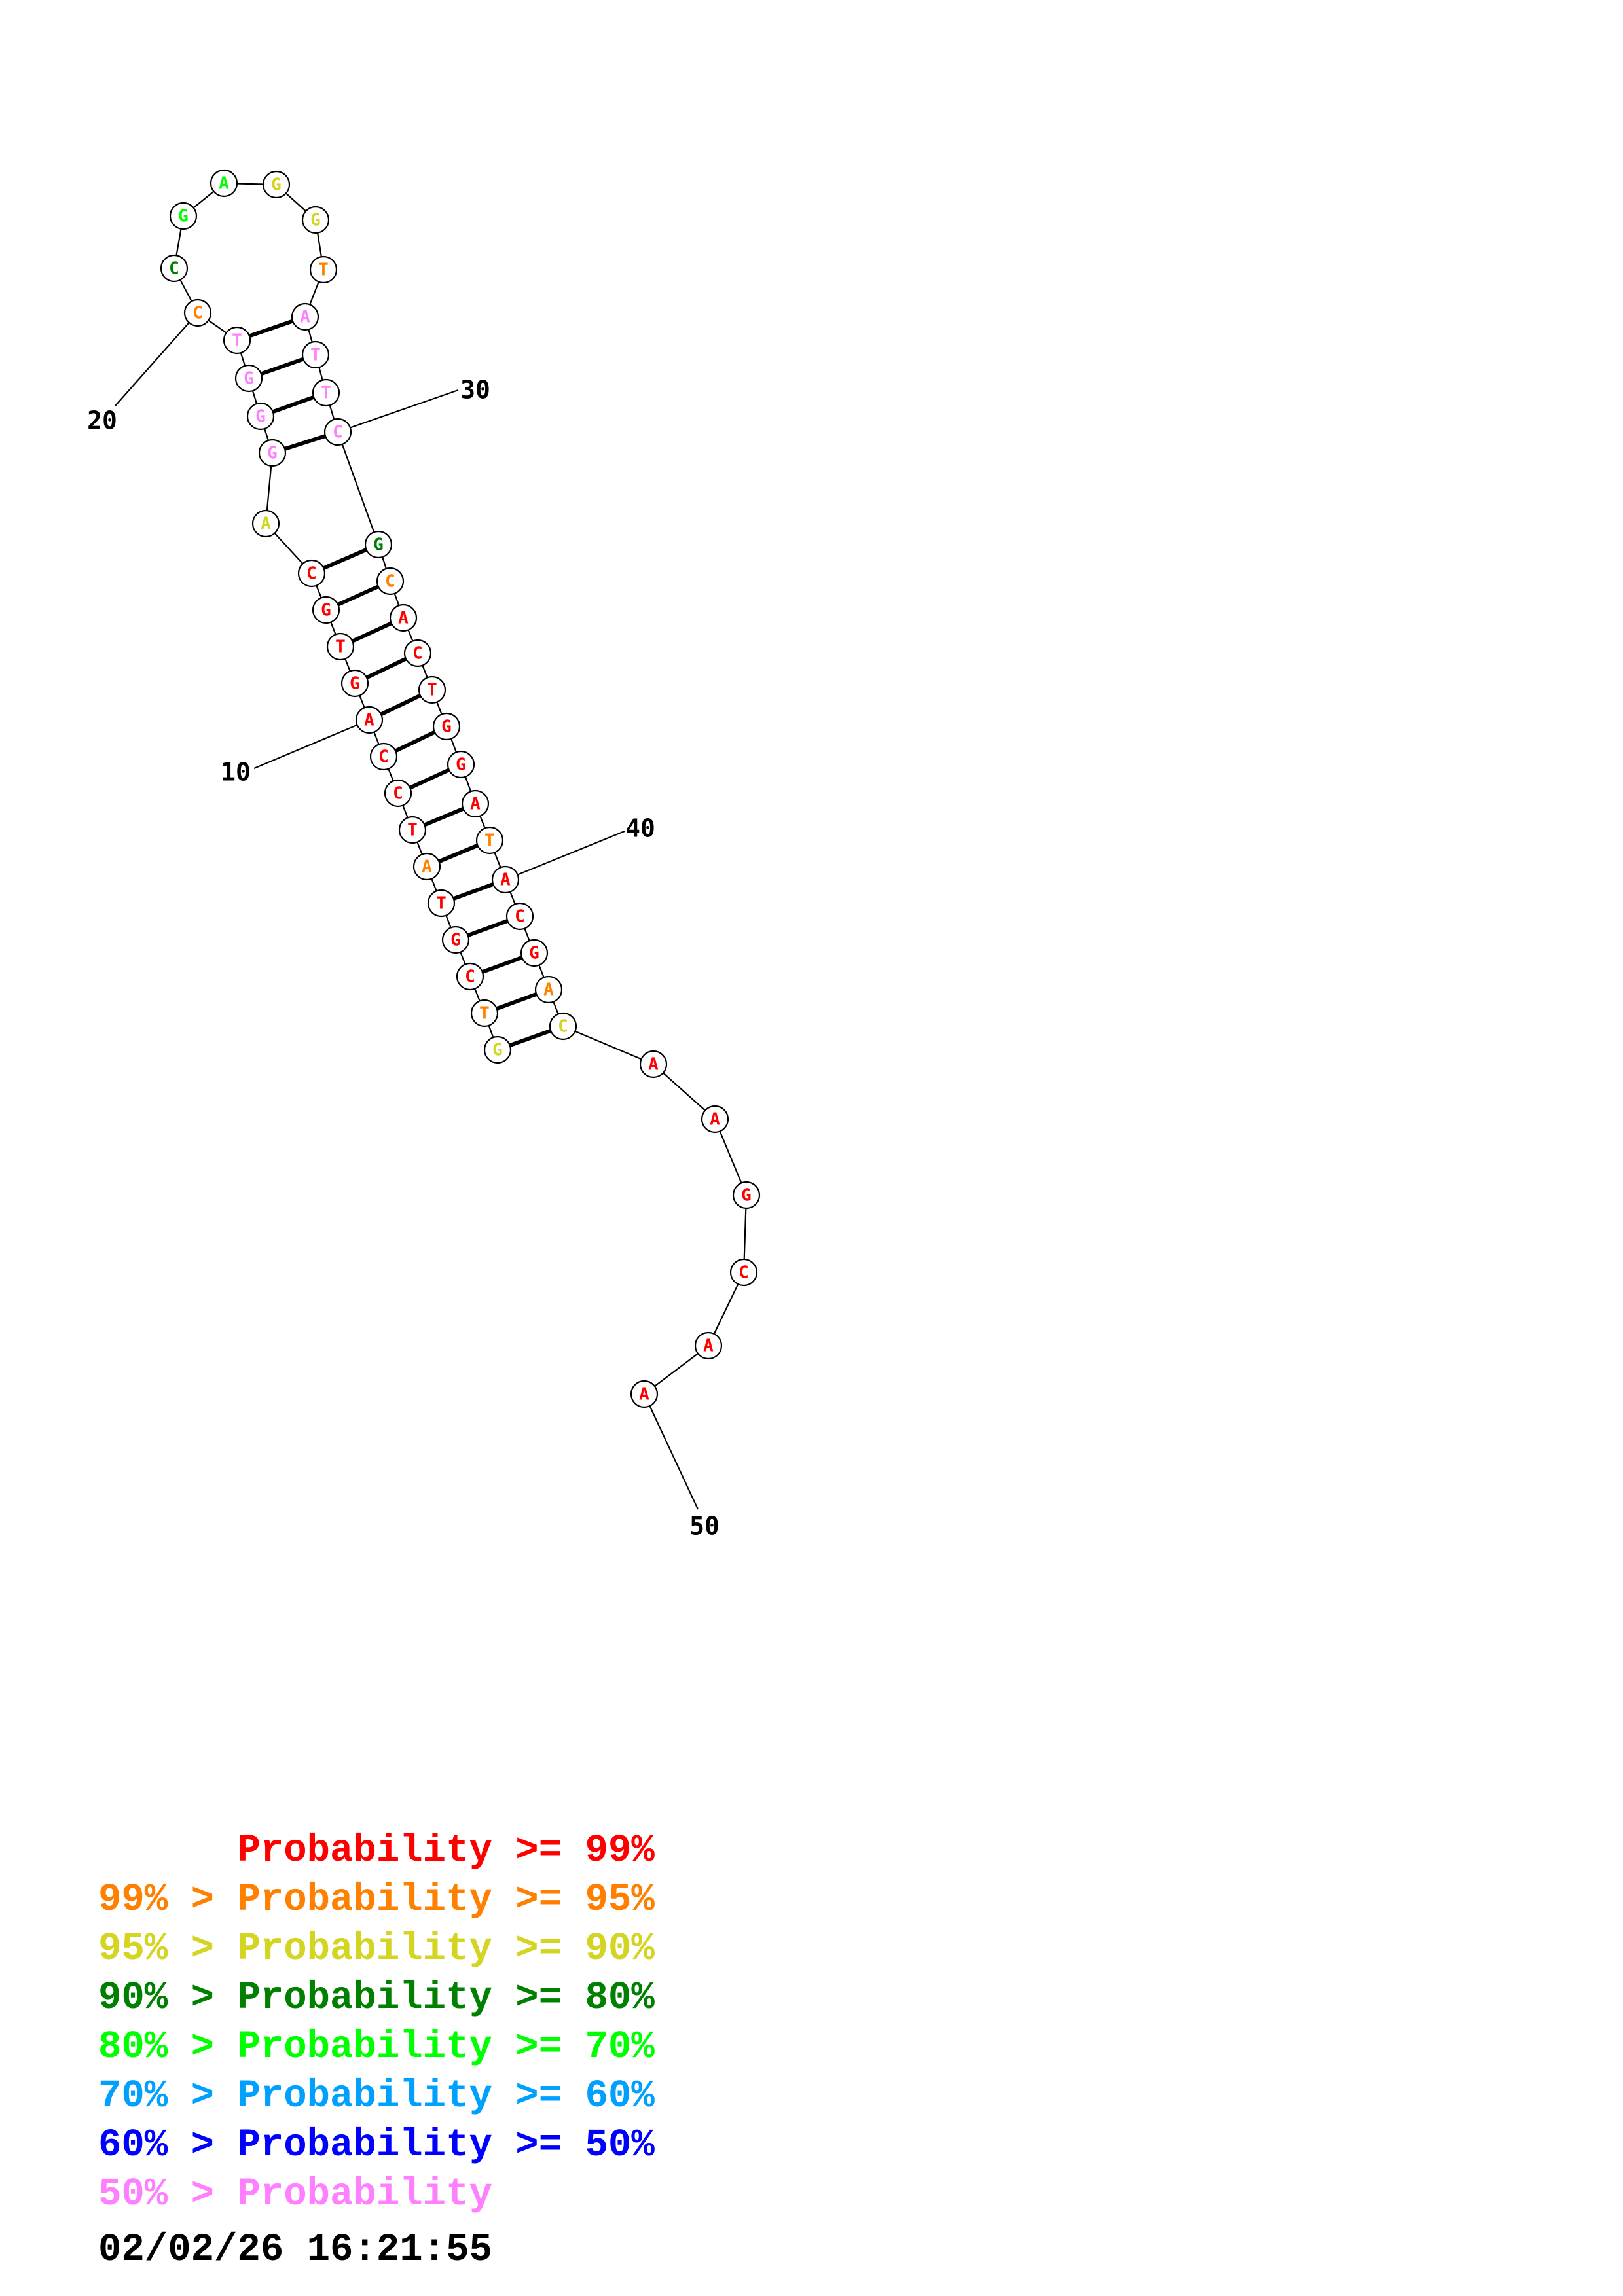  I want to click on legend-text: Probability >= 80%, so click(446, 1998).